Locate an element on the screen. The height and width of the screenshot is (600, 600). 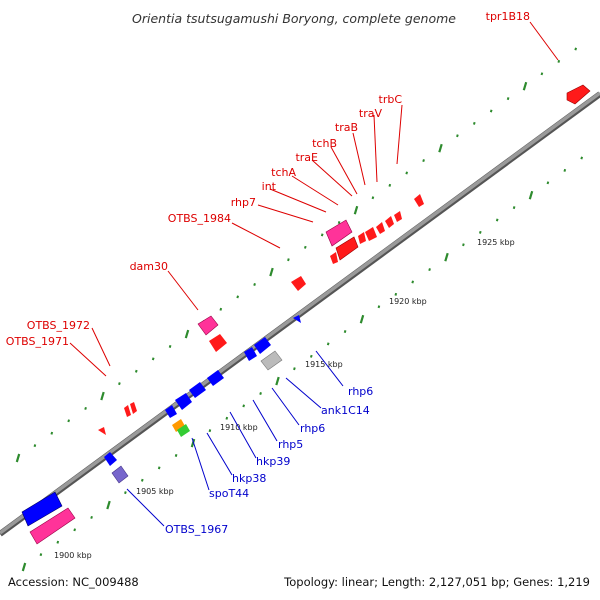
gene-label-spoT44: spoT44 is located at coordinates (229, 493).